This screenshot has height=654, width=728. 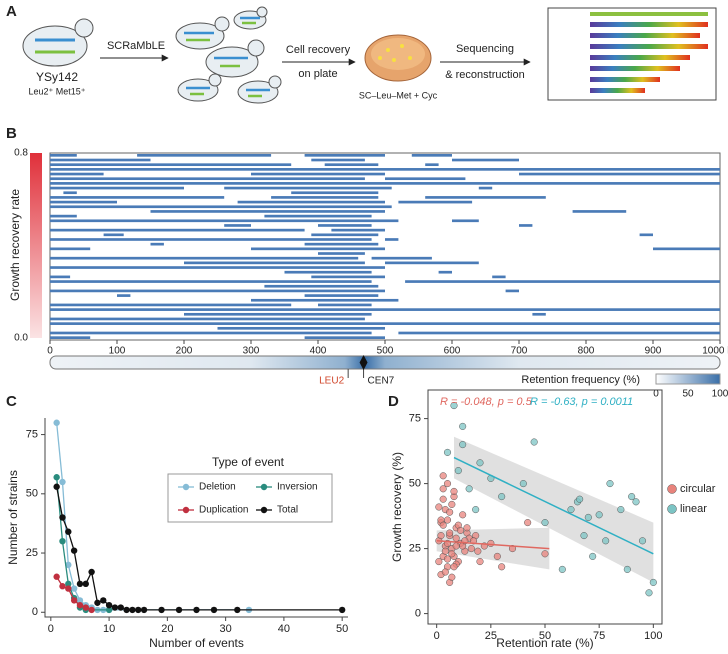 What do you see at coordinates (653, 351) in the screenshot?
I see `x-tick-label: 900` at bounding box center [653, 351].